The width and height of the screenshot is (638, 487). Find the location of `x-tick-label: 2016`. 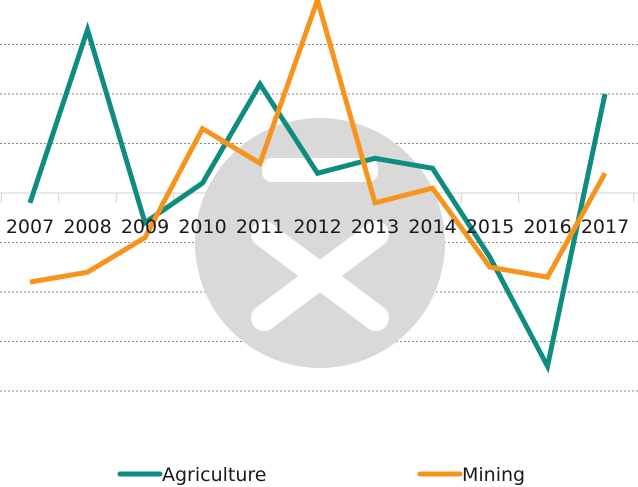

x-tick-label: 2016 is located at coordinates (547, 227).